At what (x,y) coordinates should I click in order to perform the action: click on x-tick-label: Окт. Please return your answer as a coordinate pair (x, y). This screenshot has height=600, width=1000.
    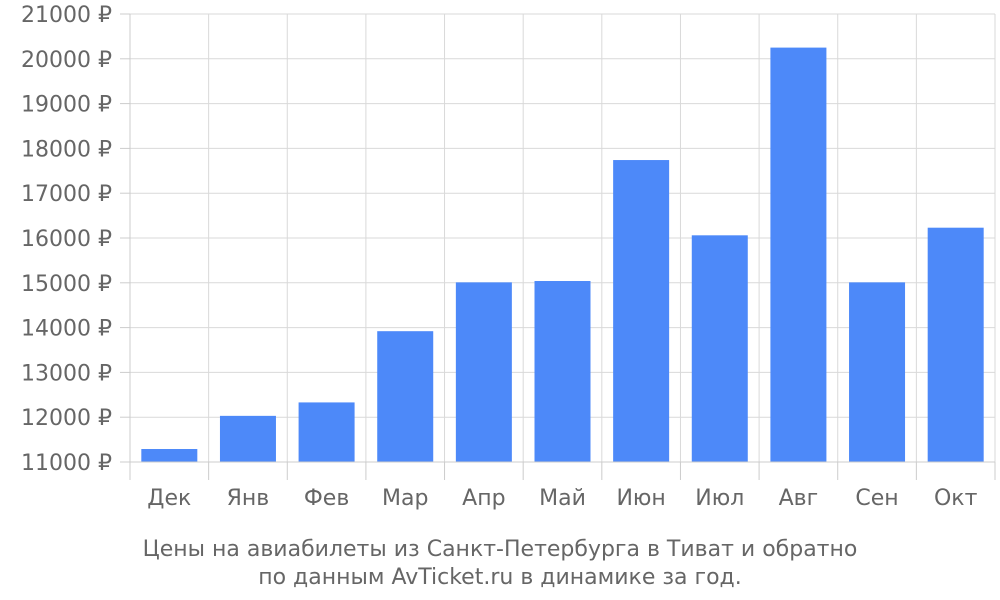
    Looking at the image, I should click on (956, 498).